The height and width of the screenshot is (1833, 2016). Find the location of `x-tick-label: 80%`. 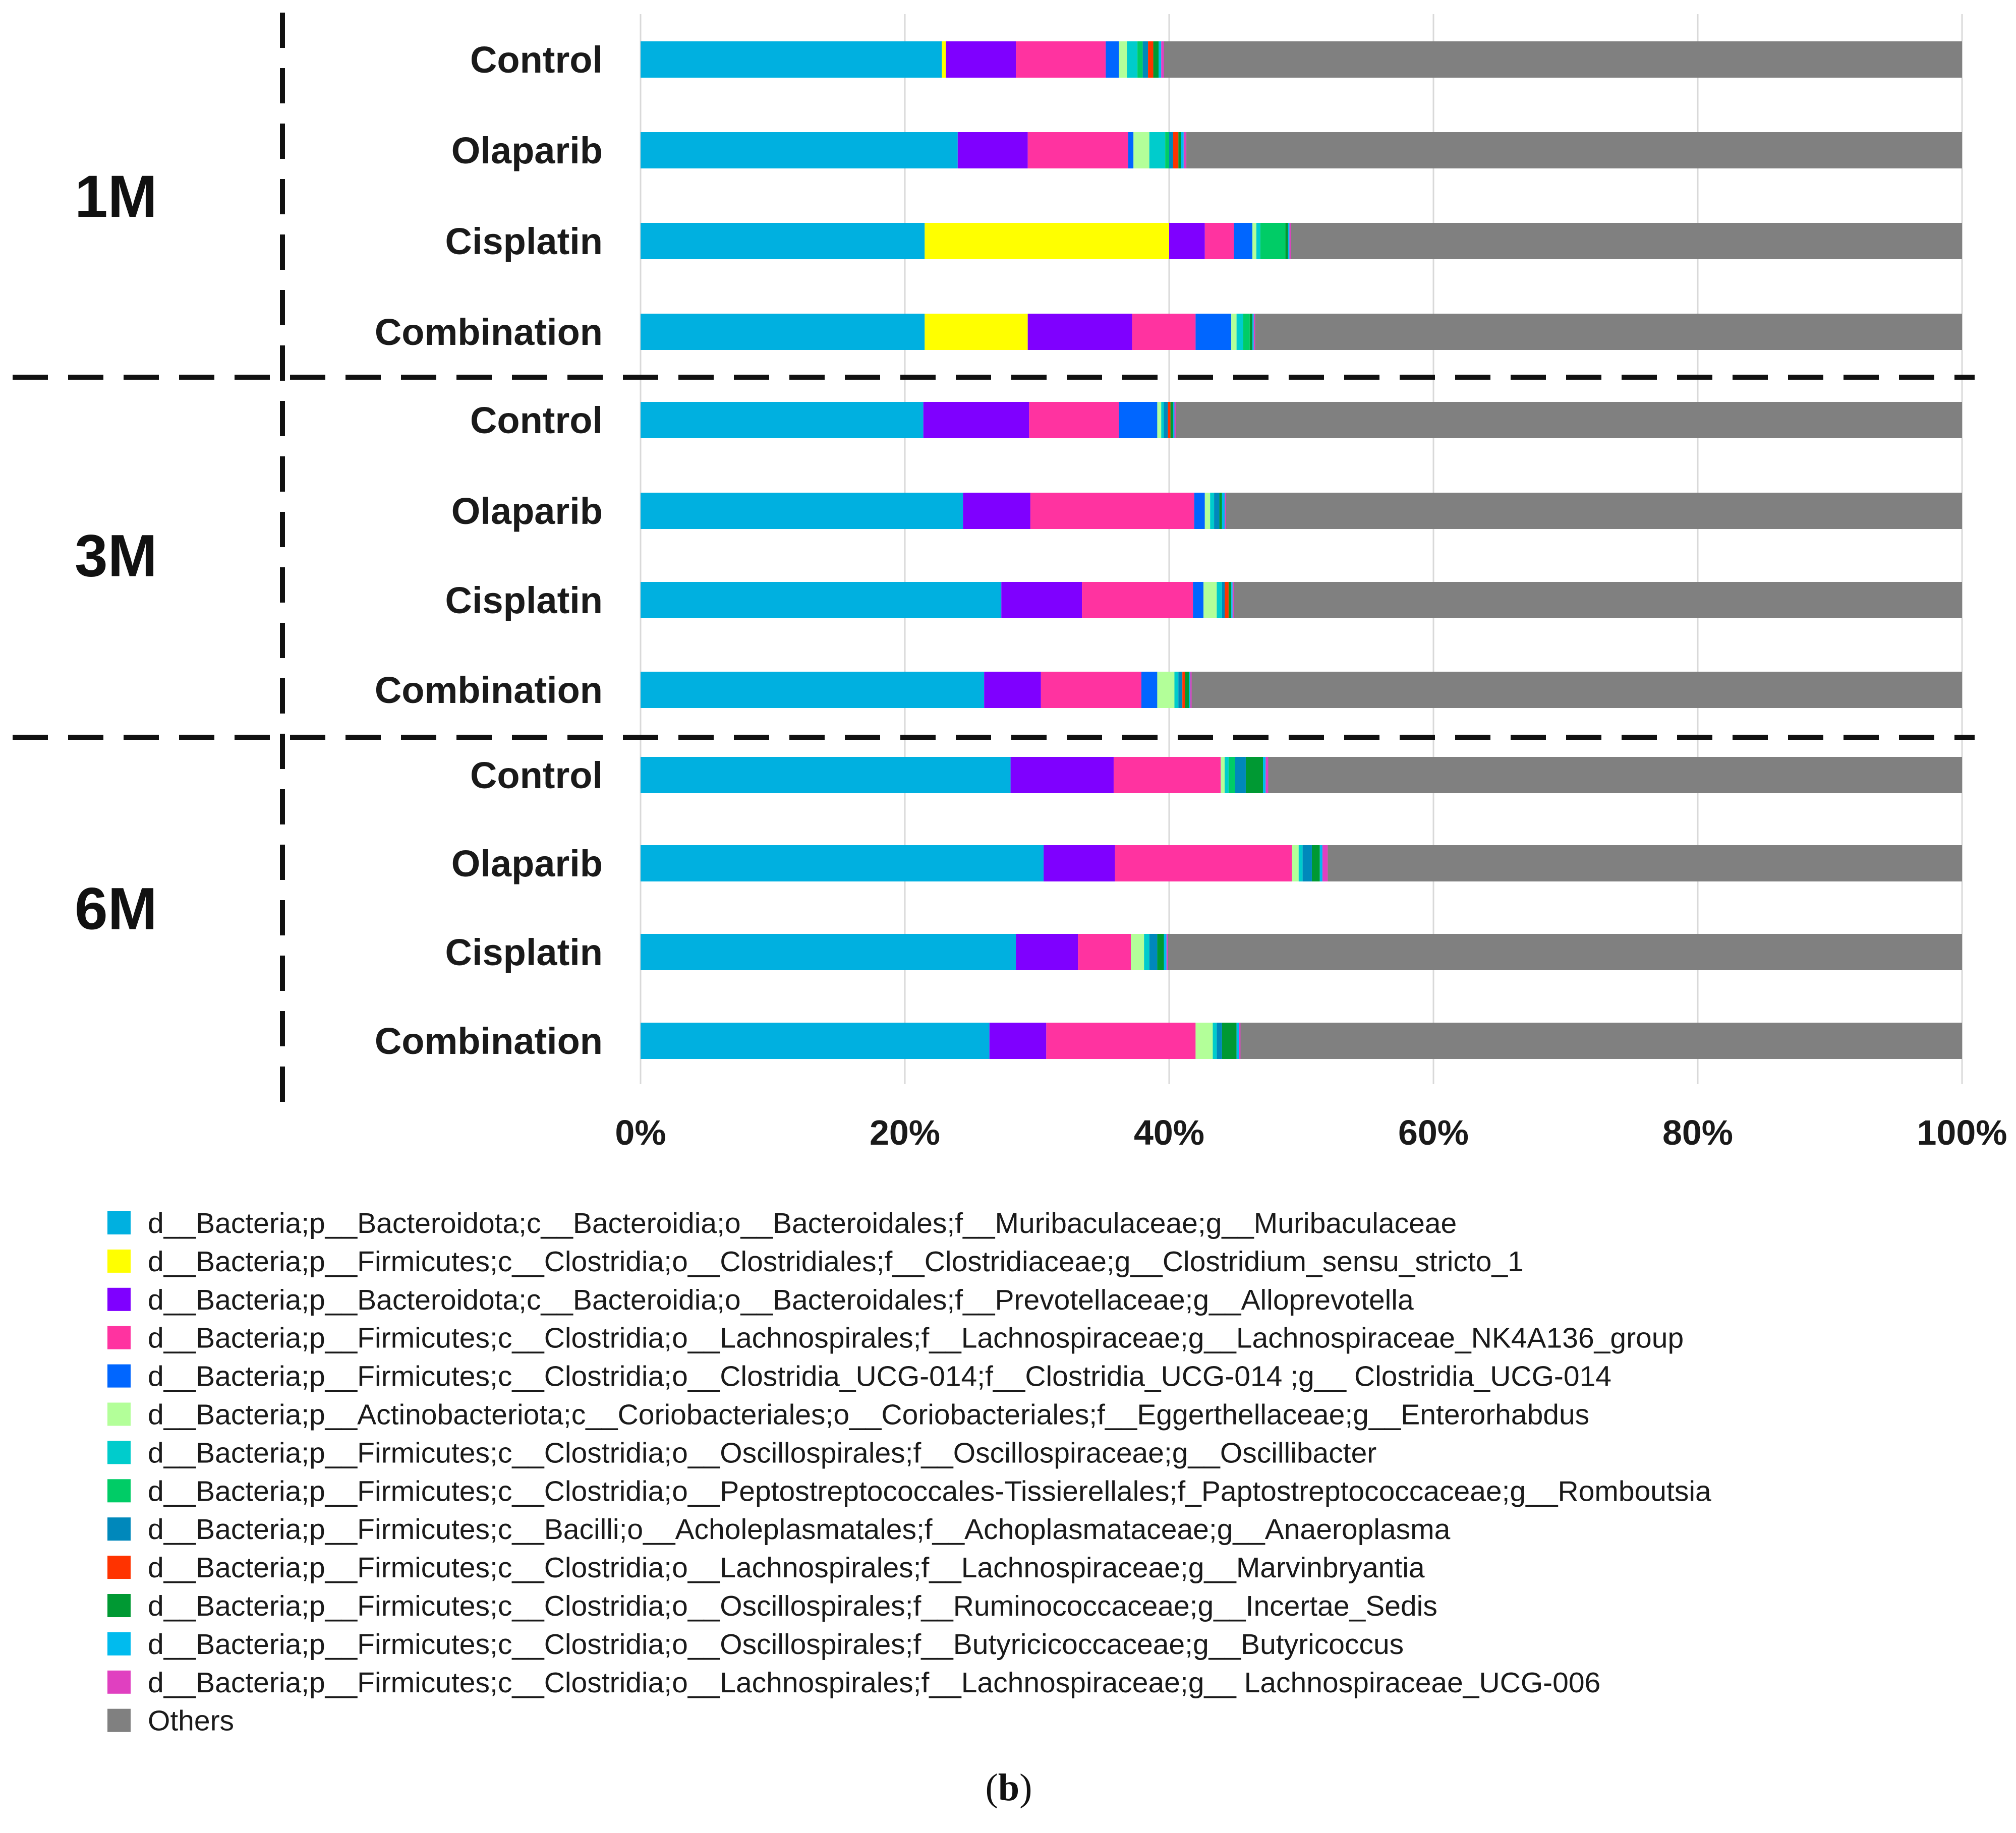

x-tick-label: 80% is located at coordinates (1697, 1133).